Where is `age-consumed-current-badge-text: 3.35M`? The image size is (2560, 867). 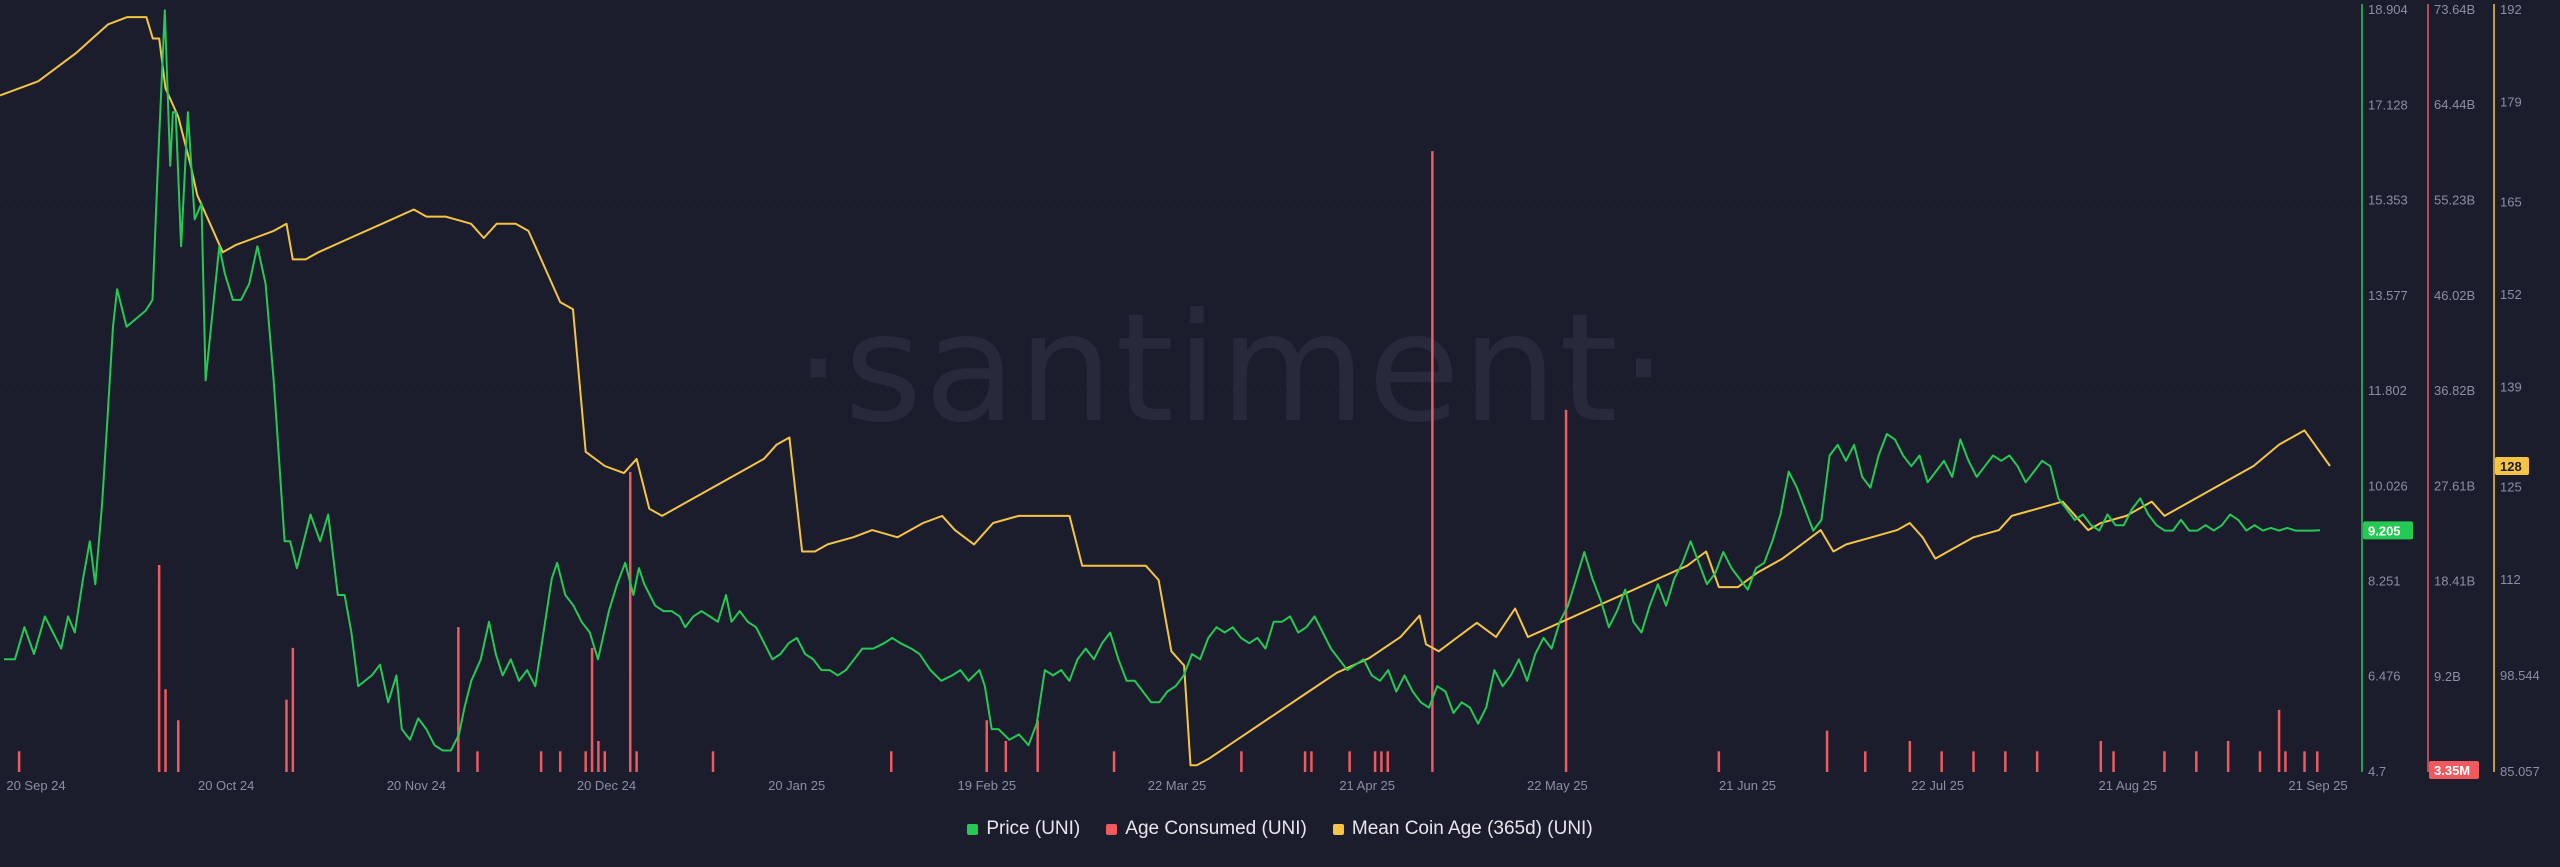 age-consumed-current-badge-text: 3.35M is located at coordinates (2452, 770).